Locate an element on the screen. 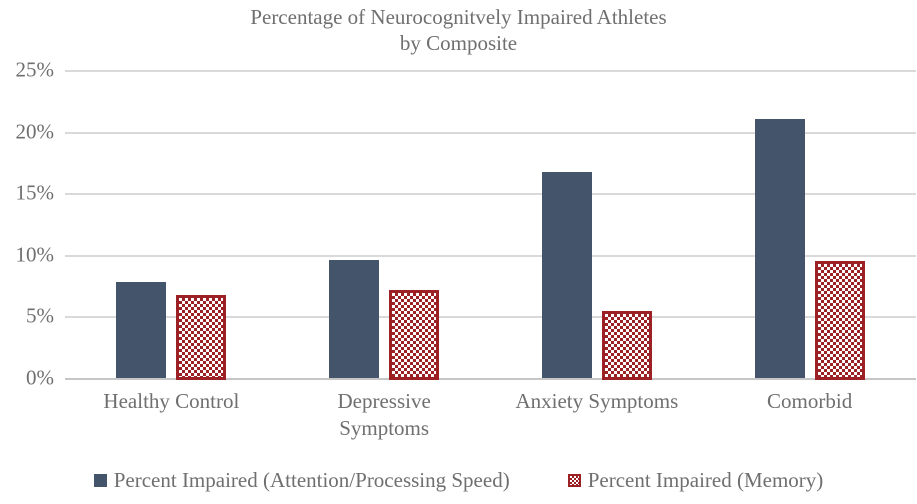 The width and height of the screenshot is (917, 504). y-axis-tick-label: 15% is located at coordinates (35, 192).